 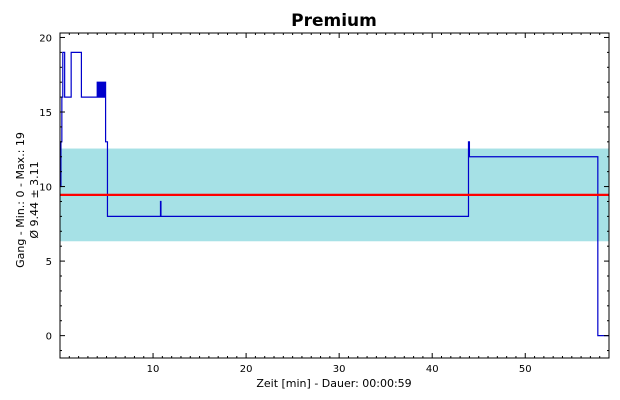 What do you see at coordinates (432, 369) in the screenshot?
I see `x-tick-label: 40` at bounding box center [432, 369].